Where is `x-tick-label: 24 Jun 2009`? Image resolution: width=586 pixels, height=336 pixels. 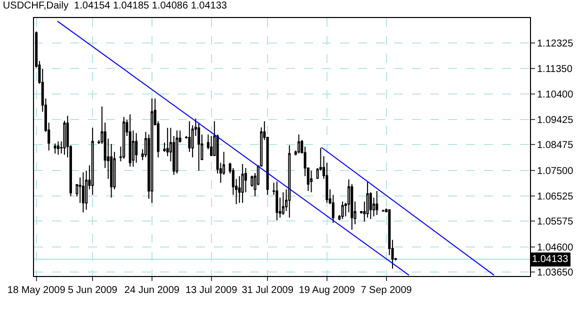
x-tick-label: 24 Jun 2009 is located at coordinates (152, 290).